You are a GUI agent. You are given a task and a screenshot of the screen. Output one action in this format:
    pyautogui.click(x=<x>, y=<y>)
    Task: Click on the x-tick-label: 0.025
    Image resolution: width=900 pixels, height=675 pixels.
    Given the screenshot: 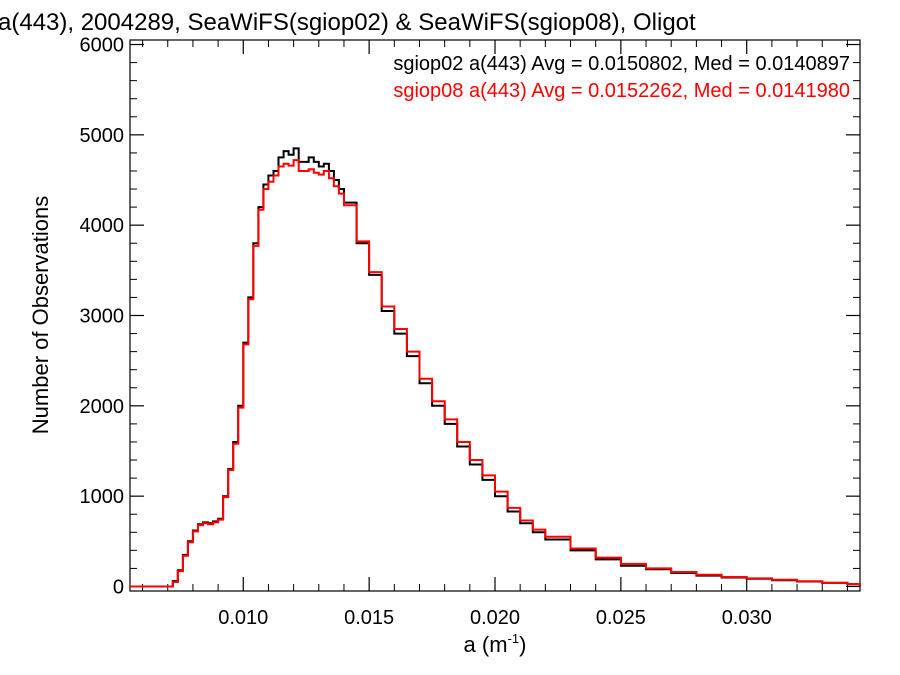 What is the action you would take?
    pyautogui.click(x=621, y=618)
    